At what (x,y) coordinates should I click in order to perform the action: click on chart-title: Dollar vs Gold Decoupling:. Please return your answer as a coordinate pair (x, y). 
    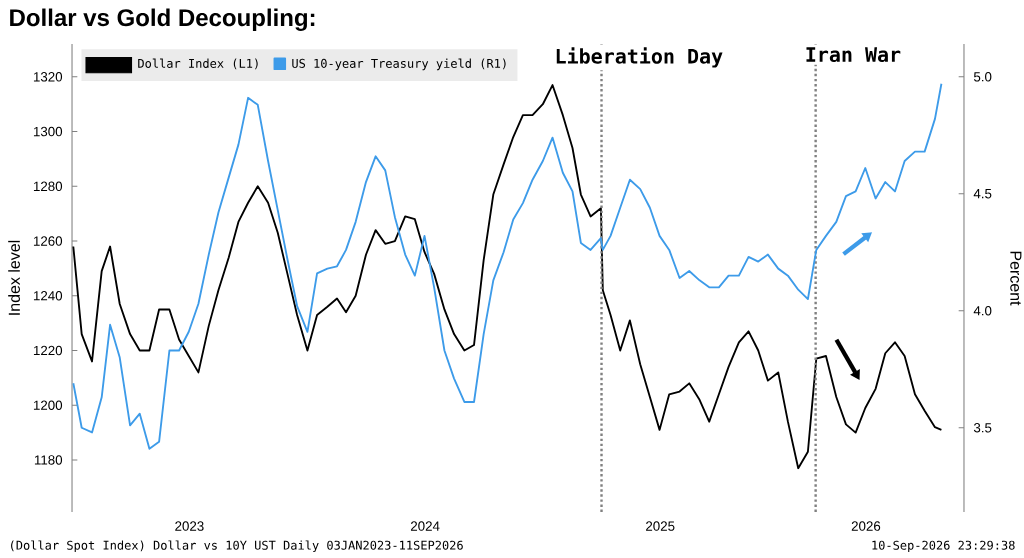
    Looking at the image, I should click on (162, 20).